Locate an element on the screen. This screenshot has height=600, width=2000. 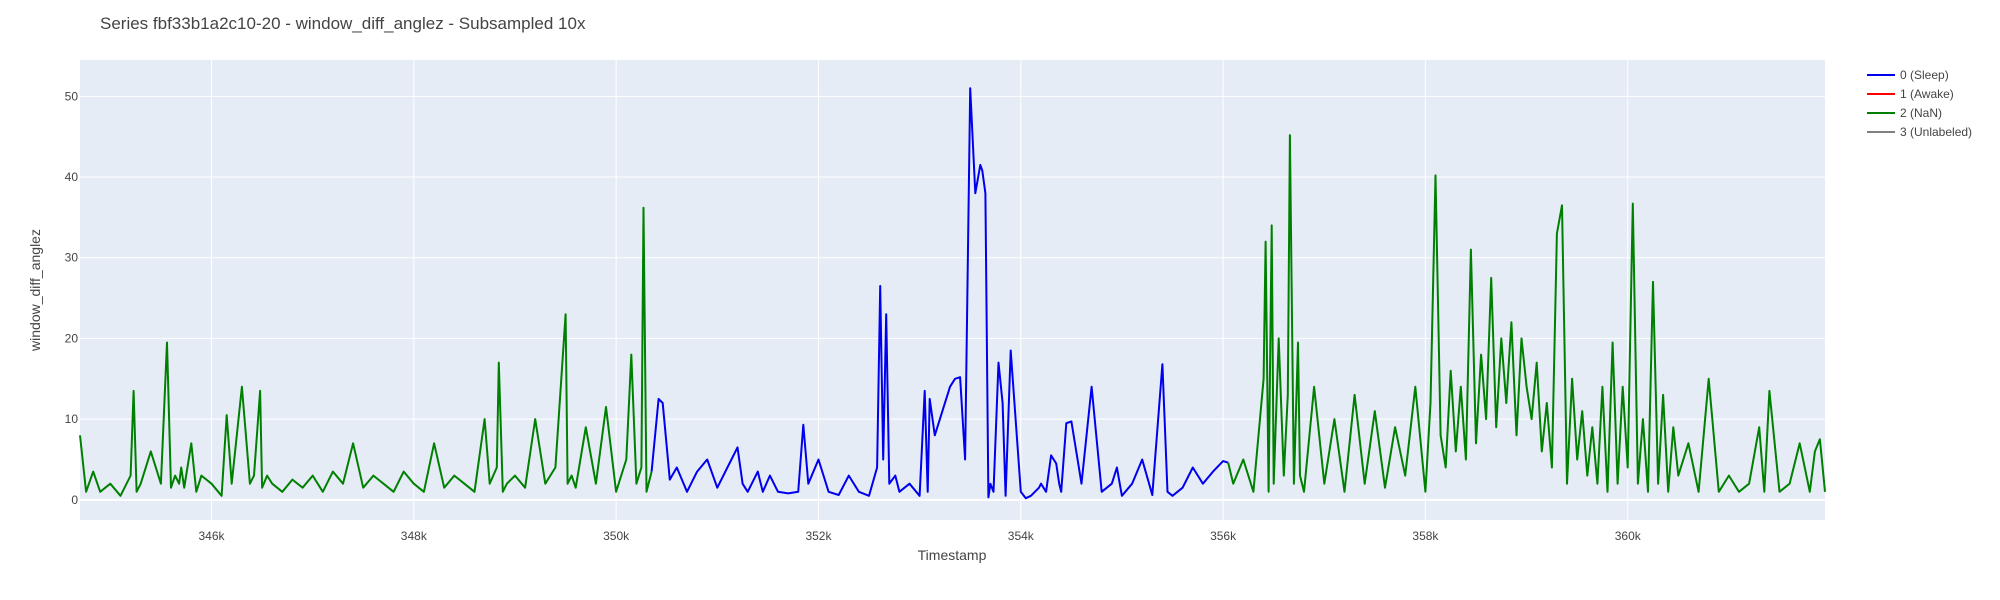
x-axis-title: Timestamp is located at coordinates (952, 555).